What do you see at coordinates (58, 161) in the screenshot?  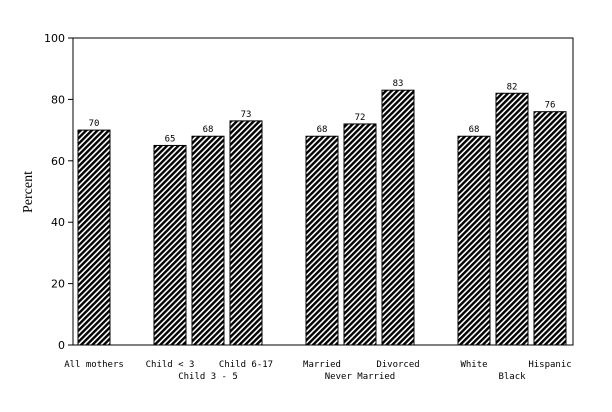 I see `y-tick-label: 60` at bounding box center [58, 161].